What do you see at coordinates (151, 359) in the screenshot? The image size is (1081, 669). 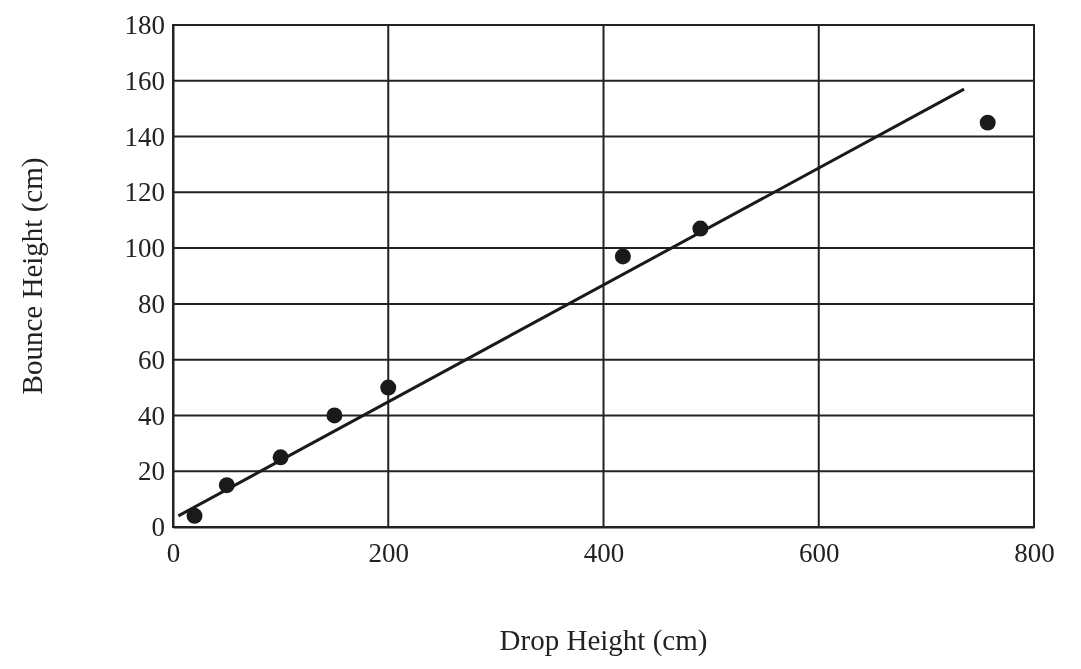 I see `y-tick-label: 60` at bounding box center [151, 359].